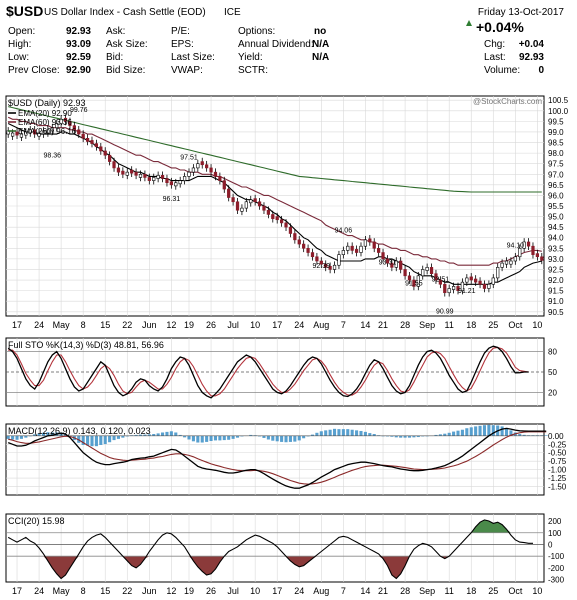  What do you see at coordinates (189, 325) in the screenshot?
I see `price-x-tick-8: 19` at bounding box center [189, 325].